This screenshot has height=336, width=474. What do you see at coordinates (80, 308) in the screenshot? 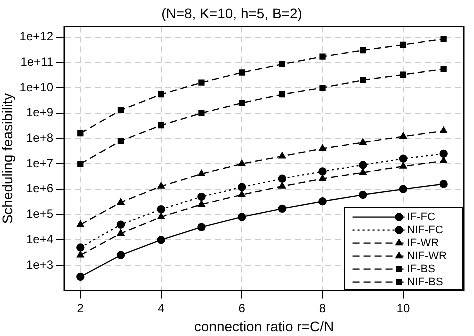
I see `x-tick-label: 2` at bounding box center [80, 308].